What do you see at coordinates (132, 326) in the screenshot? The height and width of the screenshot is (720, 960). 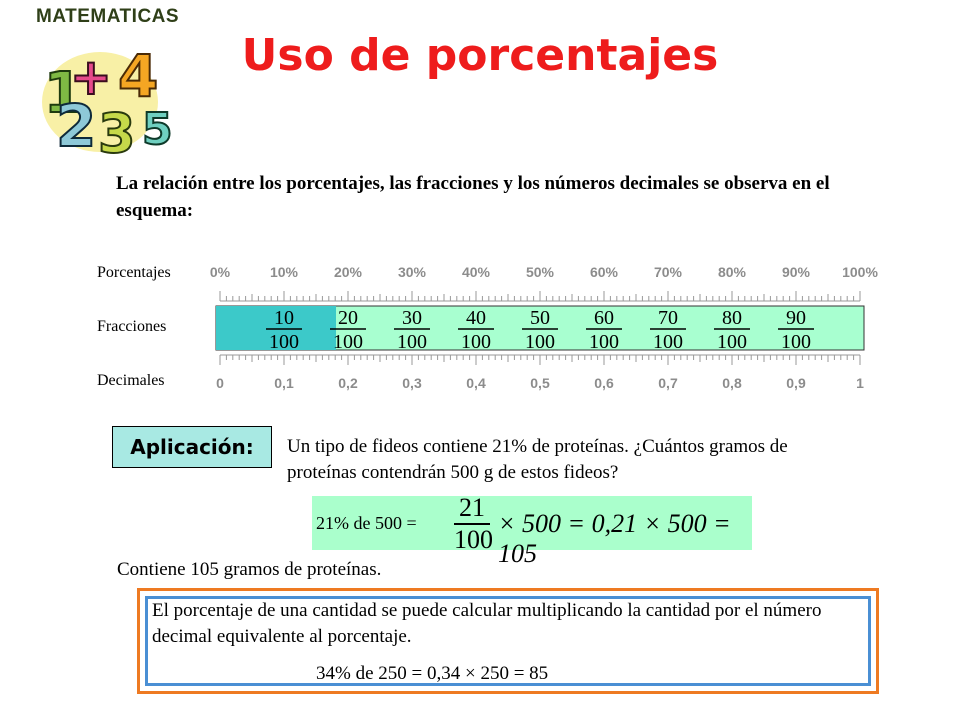 I see `row-label-fractions: Fracciones` at bounding box center [132, 326].